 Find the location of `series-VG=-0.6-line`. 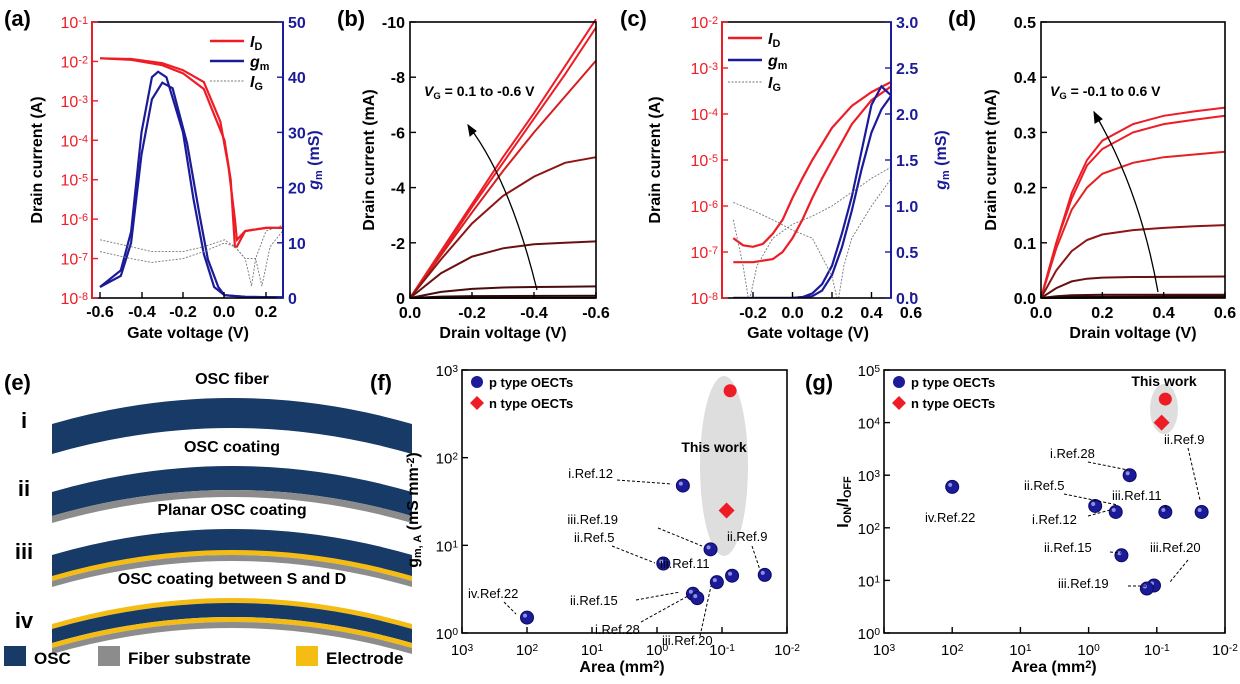

series-VG=-0.6-line is located at coordinates (503, 158).